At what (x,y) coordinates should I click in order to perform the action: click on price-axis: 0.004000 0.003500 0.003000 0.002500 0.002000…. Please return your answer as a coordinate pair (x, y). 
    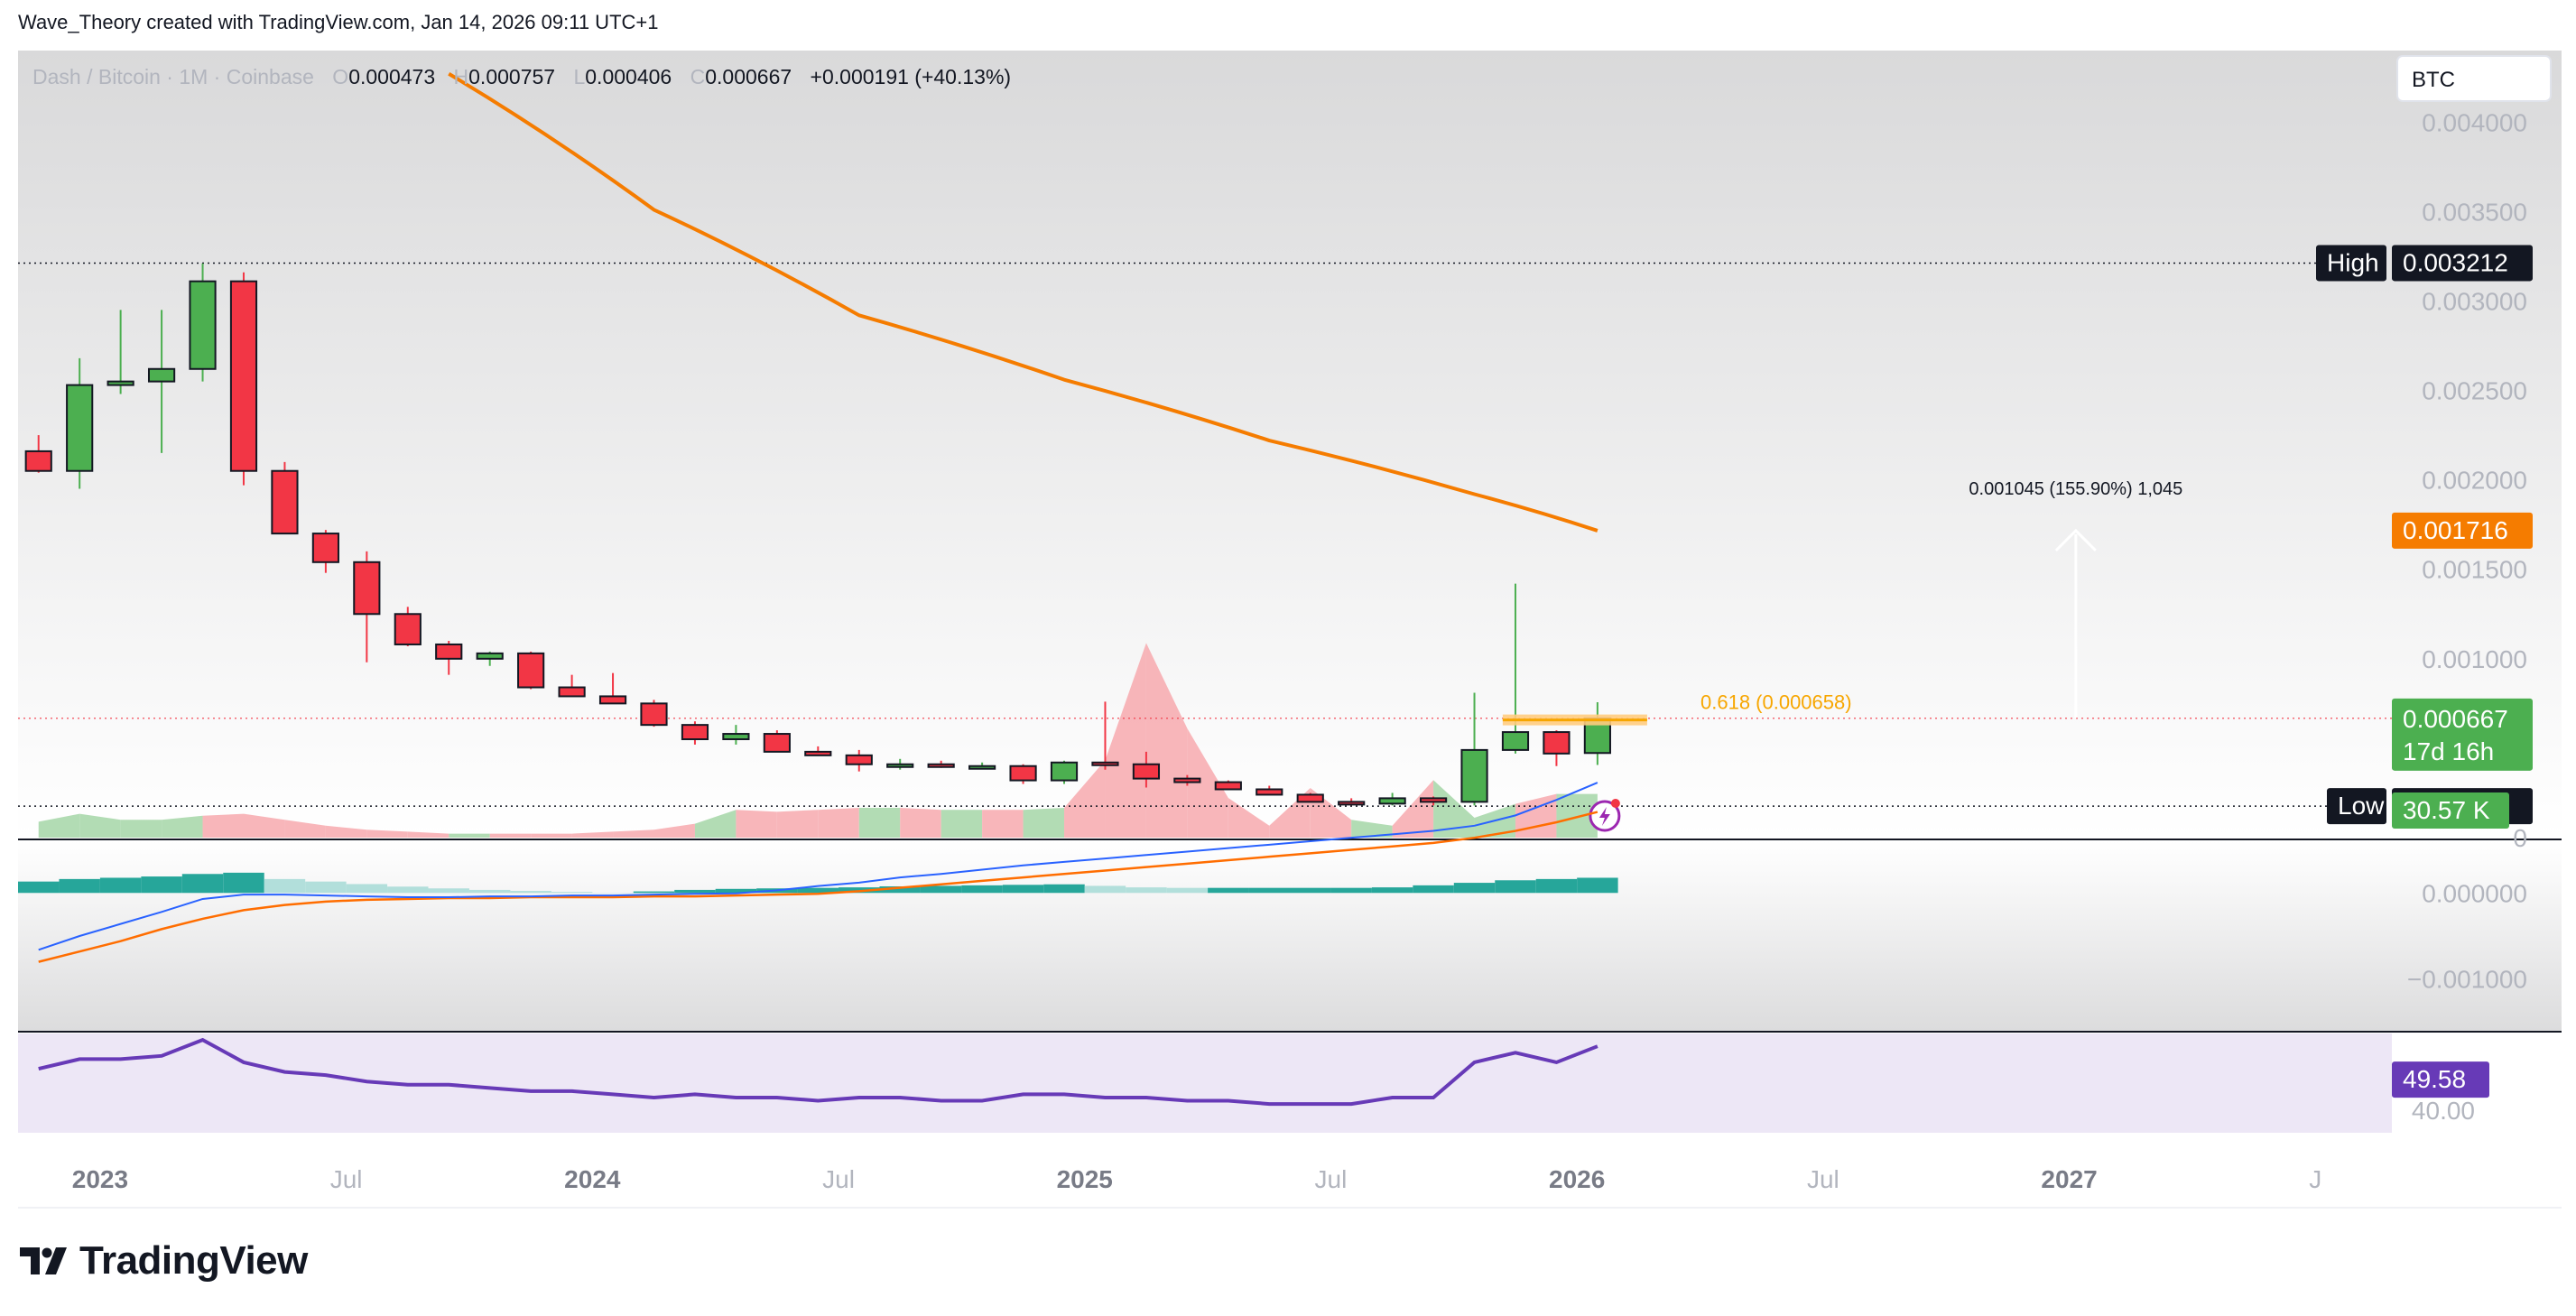
    Looking at the image, I should click on (2424, 616).